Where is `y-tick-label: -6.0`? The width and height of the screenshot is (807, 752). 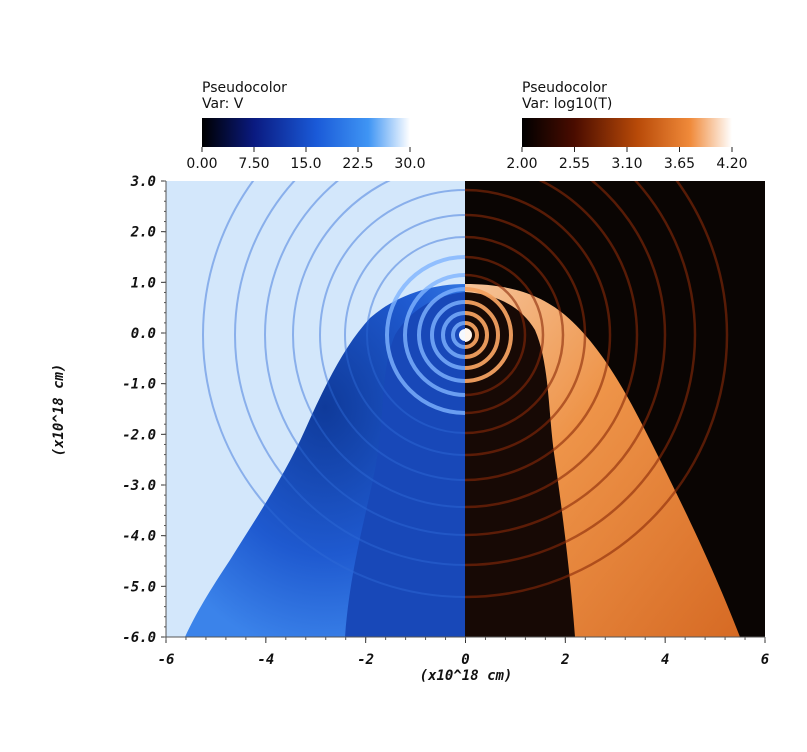 y-tick-label: -6.0 is located at coordinates (139, 638).